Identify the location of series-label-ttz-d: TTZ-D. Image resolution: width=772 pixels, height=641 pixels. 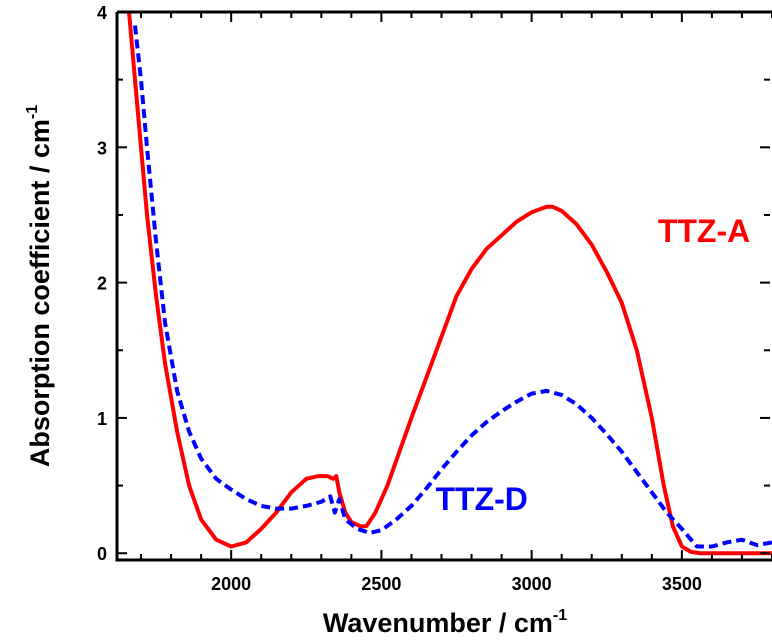
(481, 499).